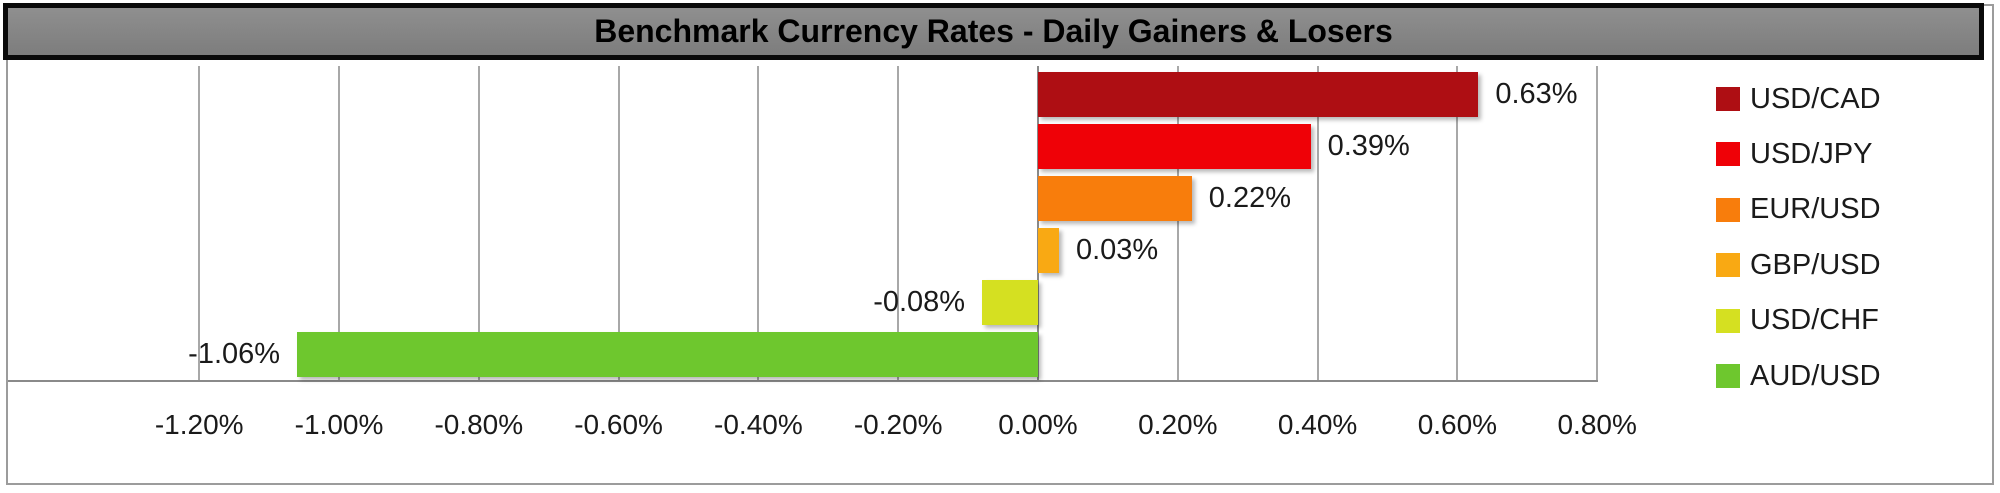 This screenshot has width=2000, height=493. I want to click on legend-label: AUD/USD, so click(1815, 375).